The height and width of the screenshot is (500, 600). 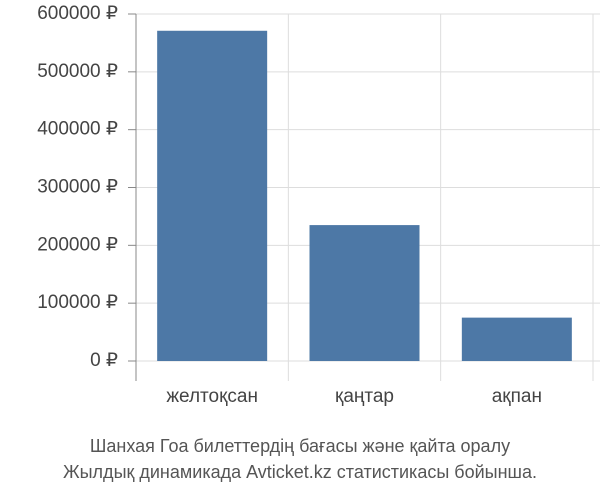 I want to click on x-tick-label: желтоқсан, so click(x=212, y=396).